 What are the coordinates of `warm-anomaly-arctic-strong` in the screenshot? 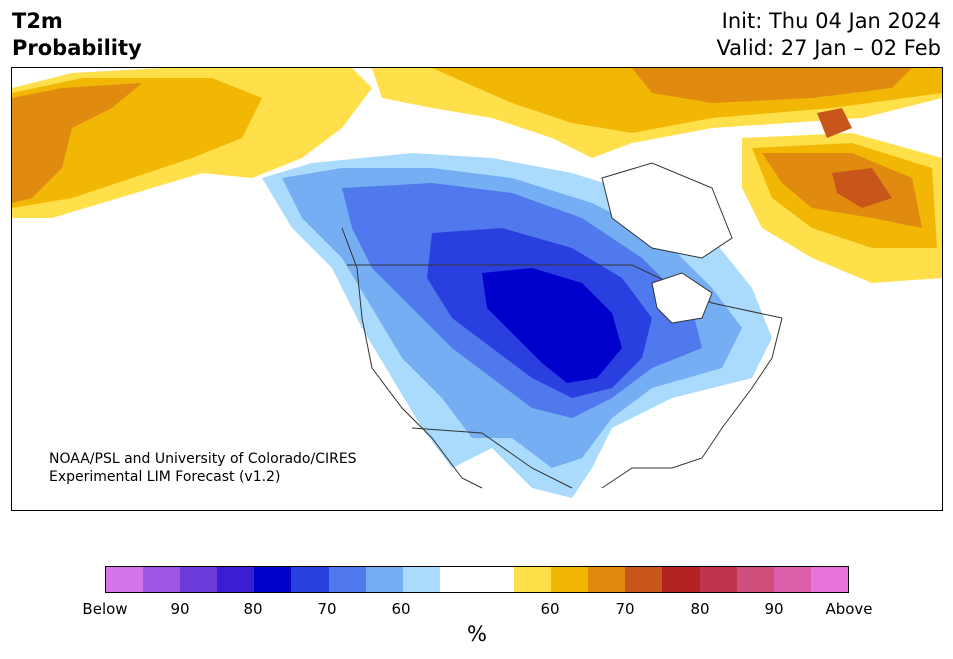 It's located at (772, 85).